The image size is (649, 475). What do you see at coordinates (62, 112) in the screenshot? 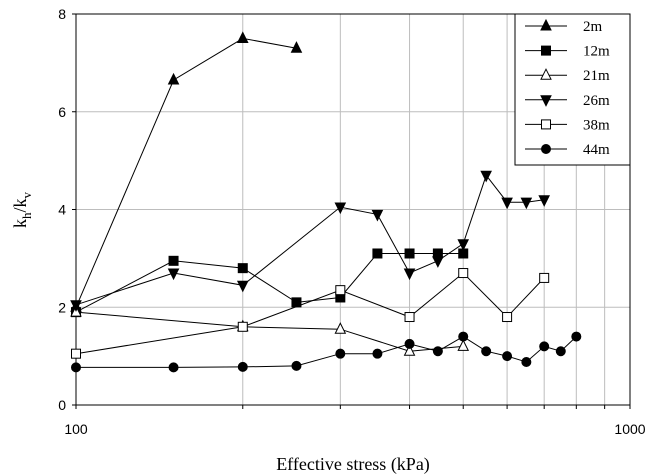
I see `y-tick-label: 6` at bounding box center [62, 112].